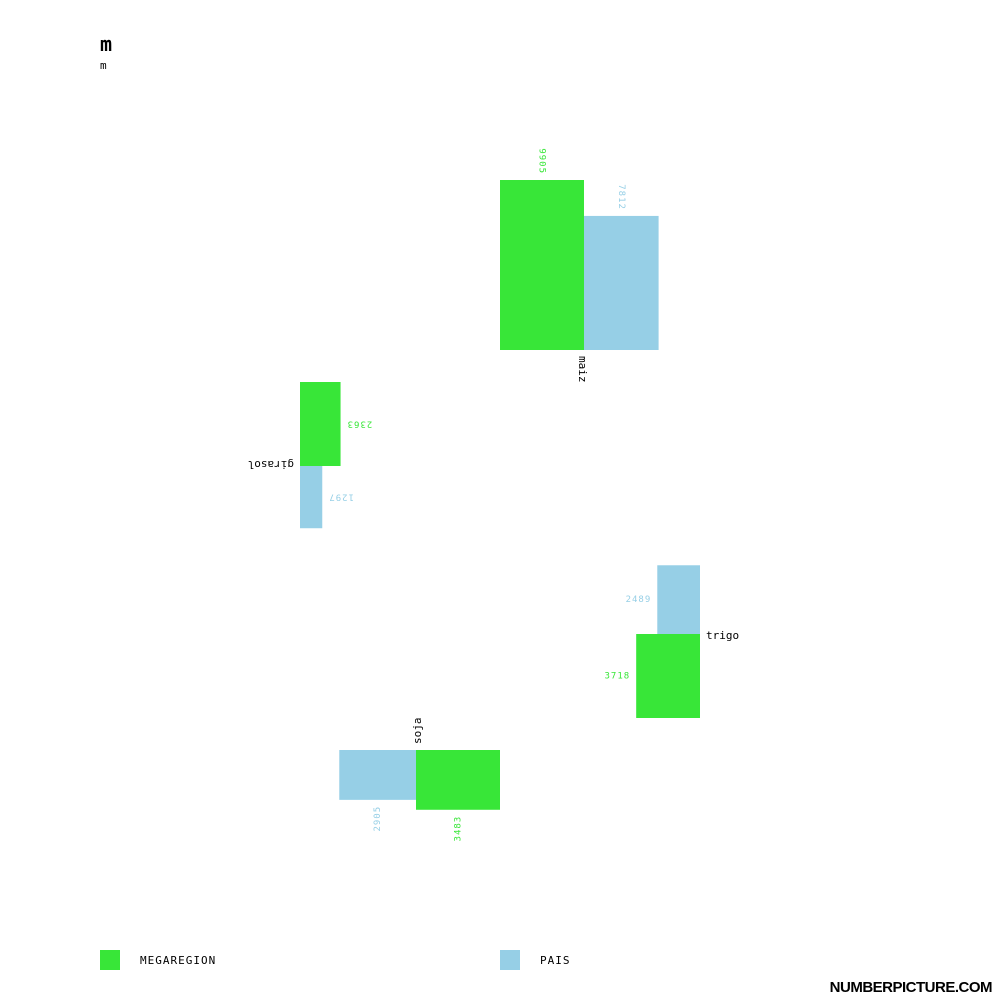 This screenshot has height=1000, width=1000. I want to click on category-label-trigo: trigo, so click(722, 635).